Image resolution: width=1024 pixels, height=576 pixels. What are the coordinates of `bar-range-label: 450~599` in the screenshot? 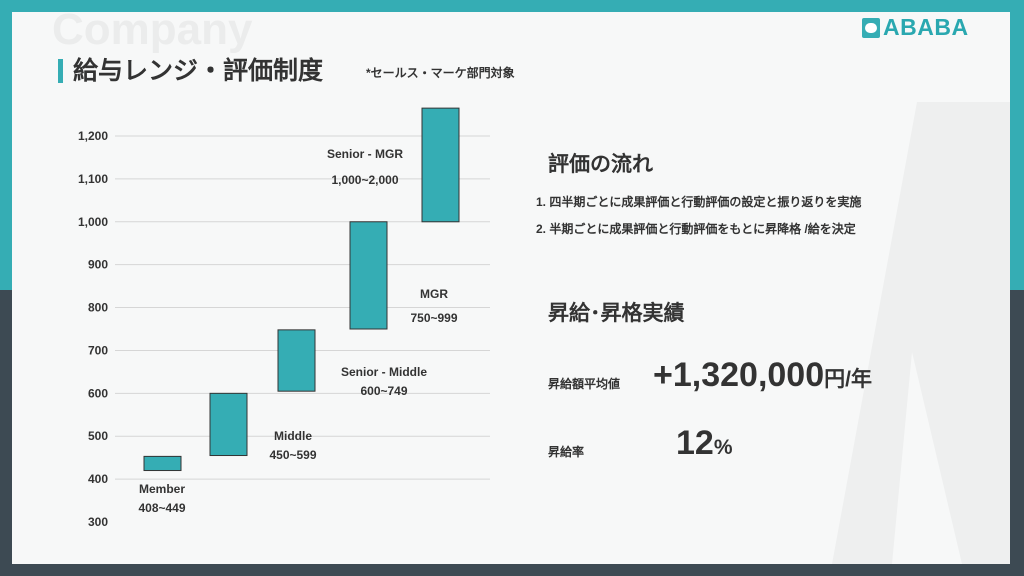 It's located at (292, 455).